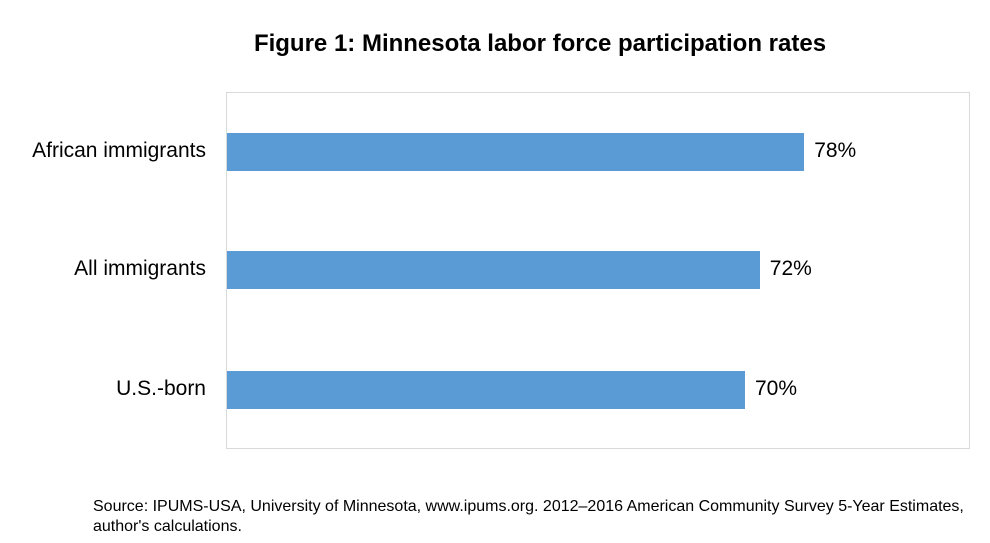  What do you see at coordinates (119, 150) in the screenshot?
I see `category-label: African immigrants` at bounding box center [119, 150].